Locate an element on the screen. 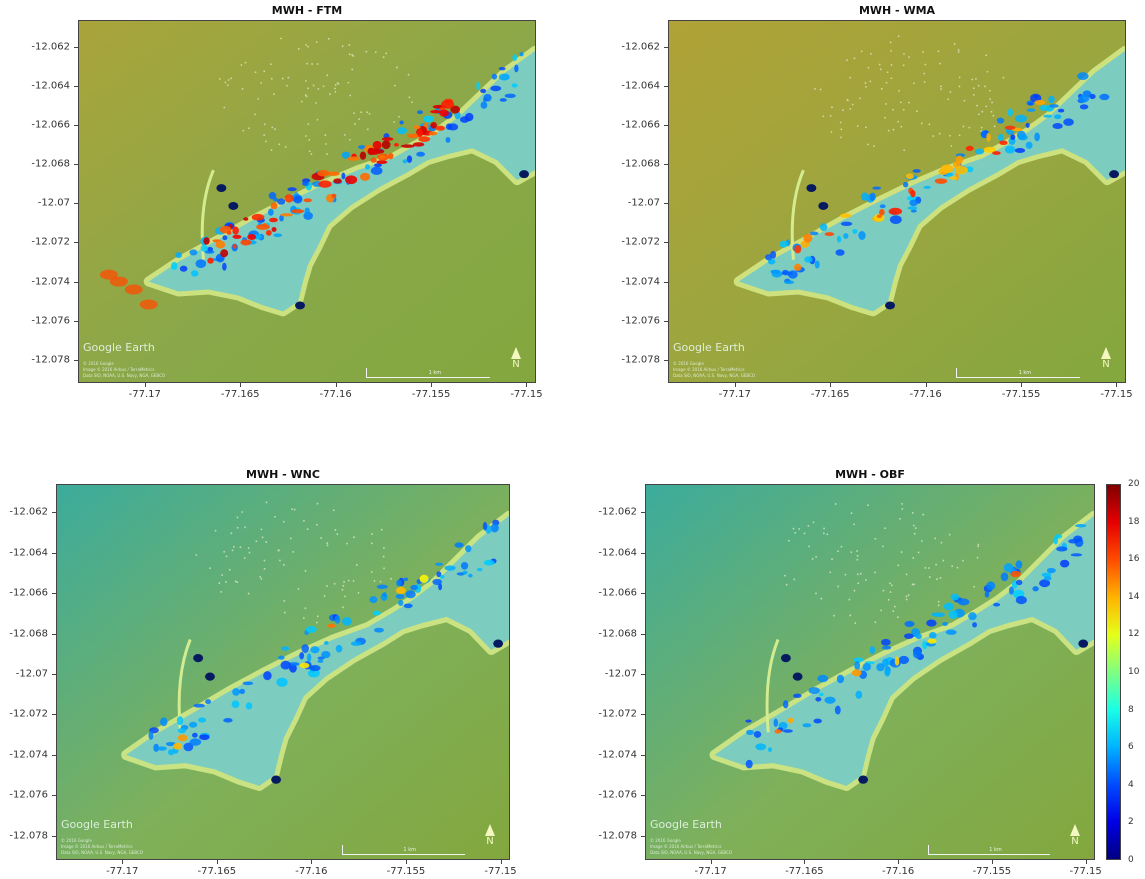 The width and height of the screenshot is (1145, 879). colorbar-tick-label: 10 is located at coordinates (1134, 672).